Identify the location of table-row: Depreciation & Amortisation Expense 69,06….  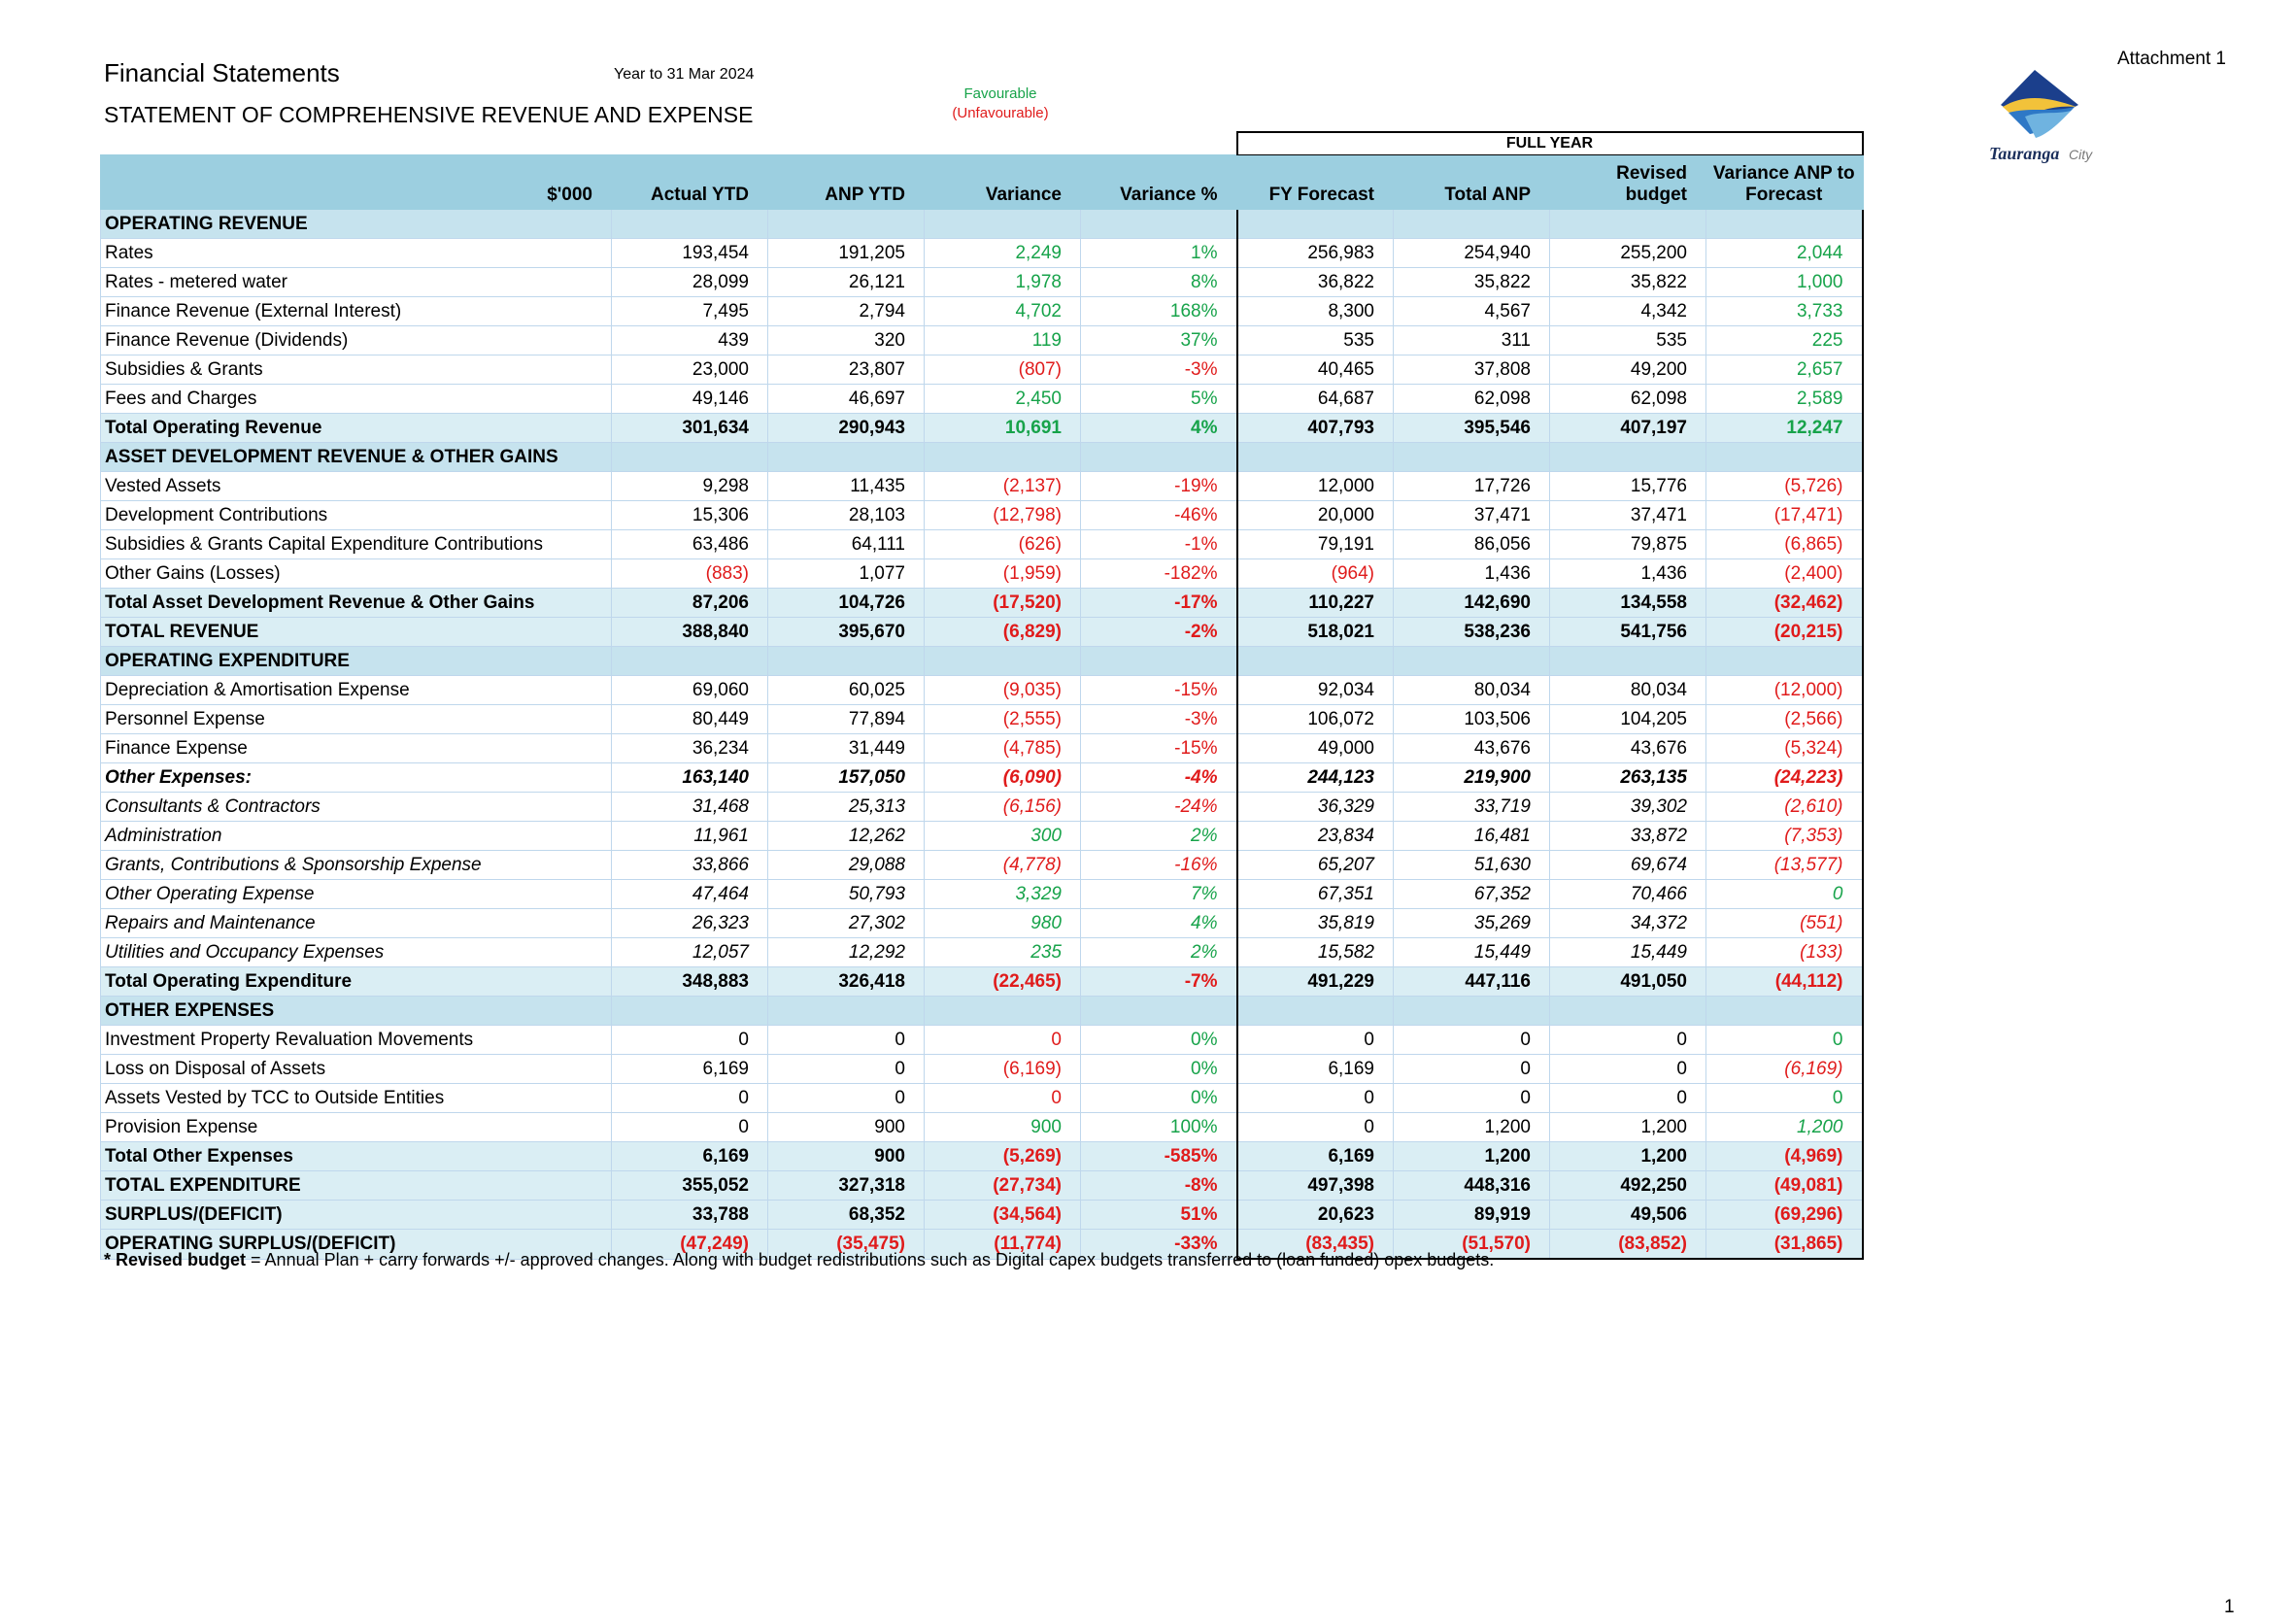
(982, 690).